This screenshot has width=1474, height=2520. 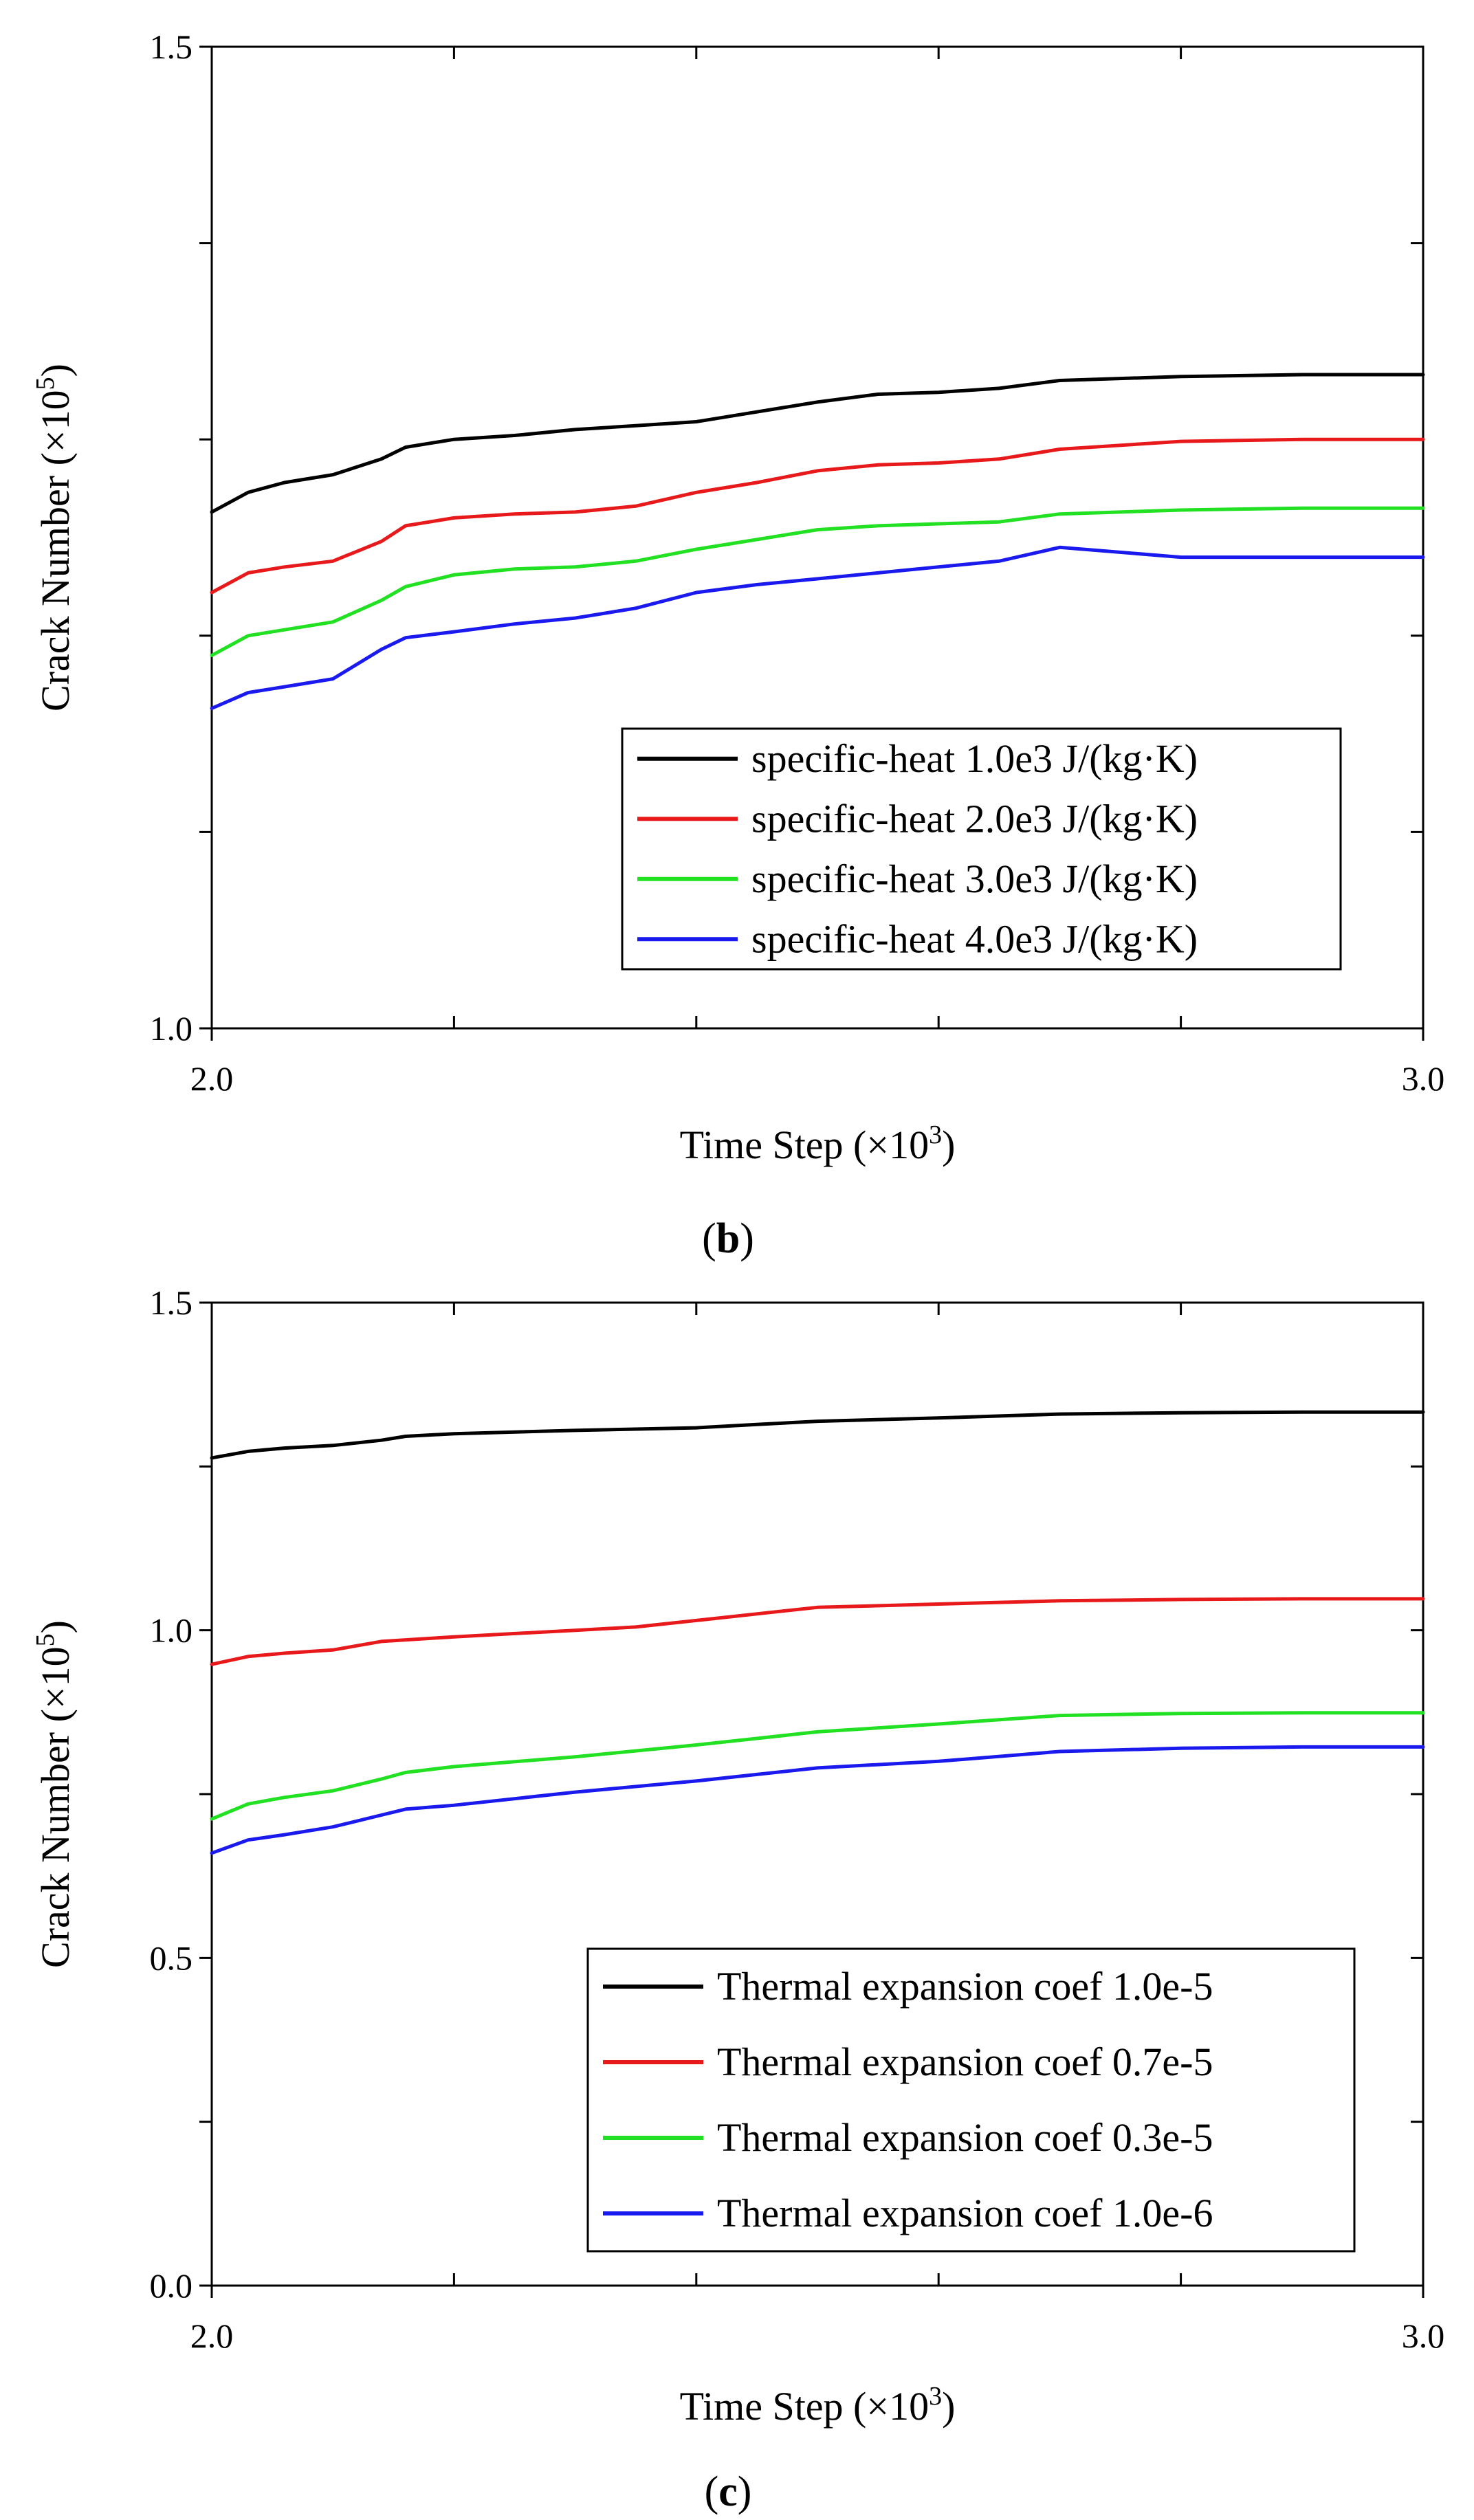 I want to click on legend-label-3: Thermal expansion coef 0.3e-5, so click(x=965, y=2137).